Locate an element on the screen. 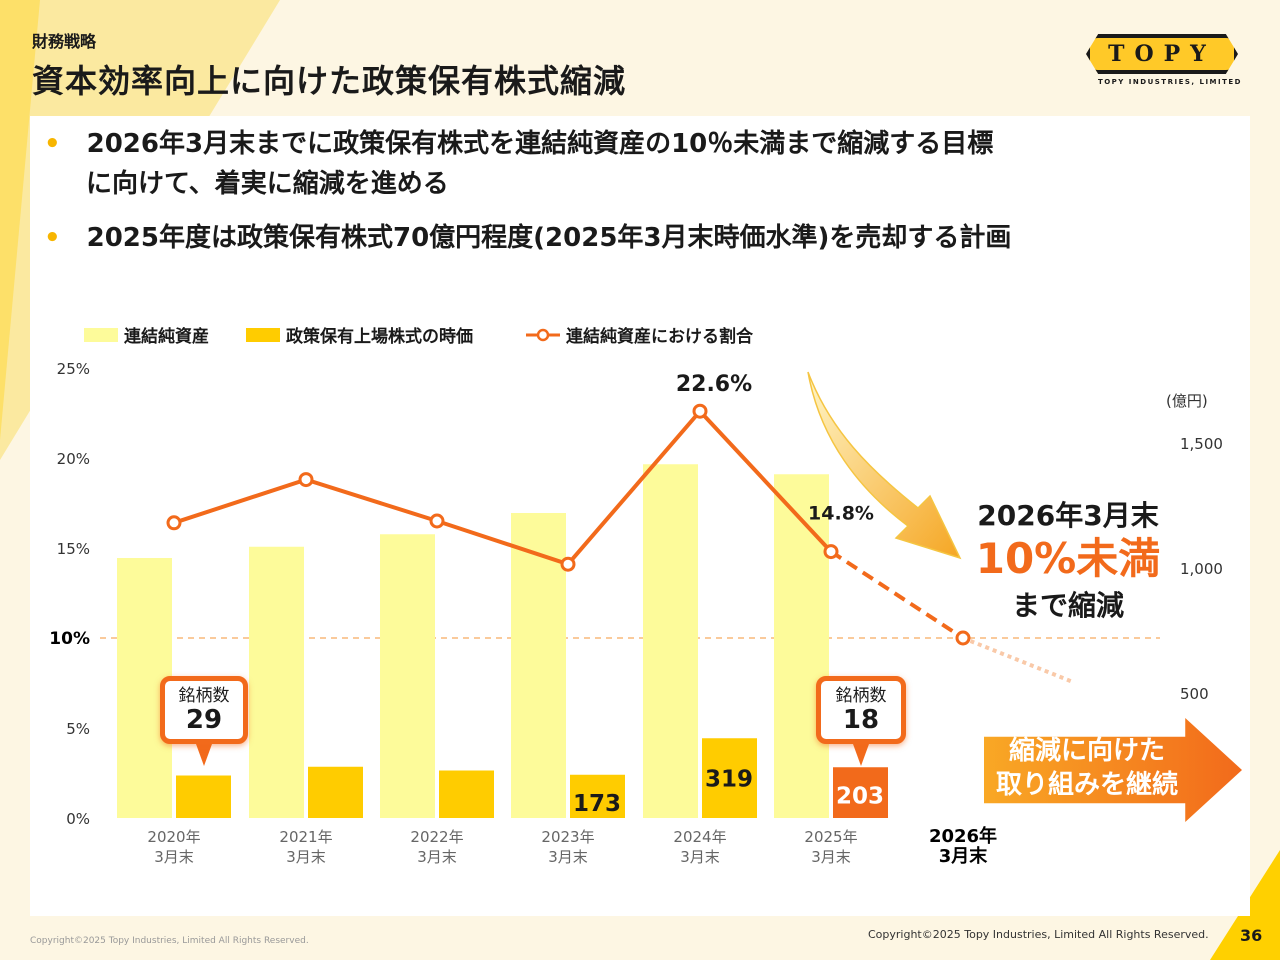 The image size is (1280, 960). holdings-value-label: 173 is located at coordinates (597, 804).